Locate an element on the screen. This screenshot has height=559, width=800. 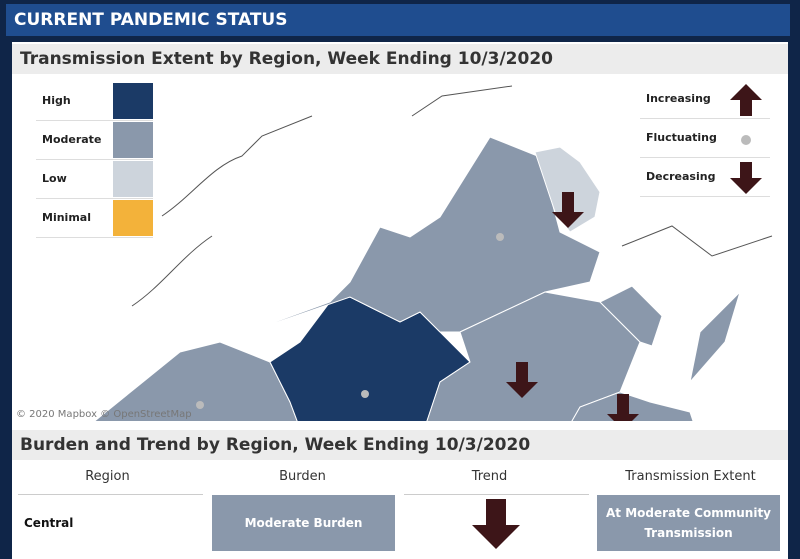
legend-item: Minimal is located at coordinates (94, 218).